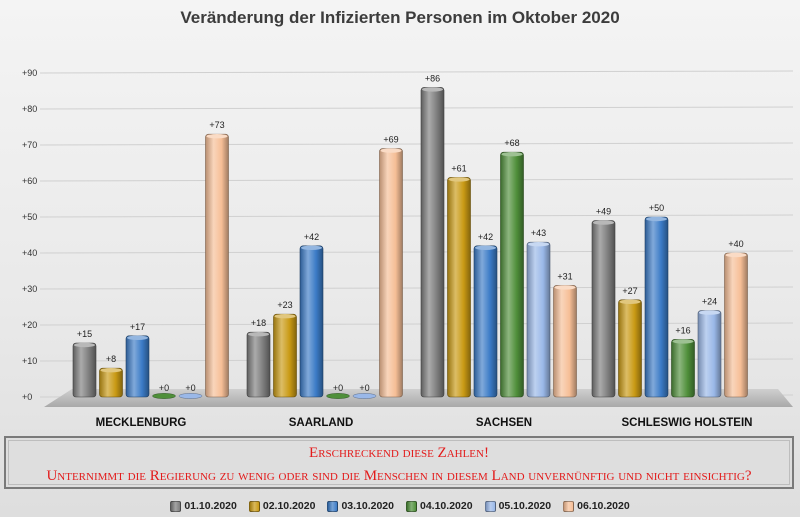 This screenshot has height=517, width=800. What do you see at coordinates (137, 327) in the screenshot?
I see `data-label: +17` at bounding box center [137, 327].